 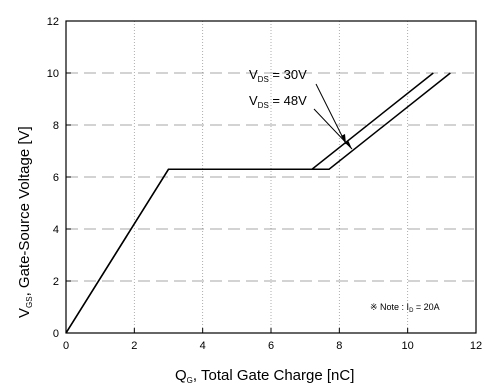 What do you see at coordinates (53, 22) in the screenshot?
I see `y-tick-label: 12` at bounding box center [53, 22].